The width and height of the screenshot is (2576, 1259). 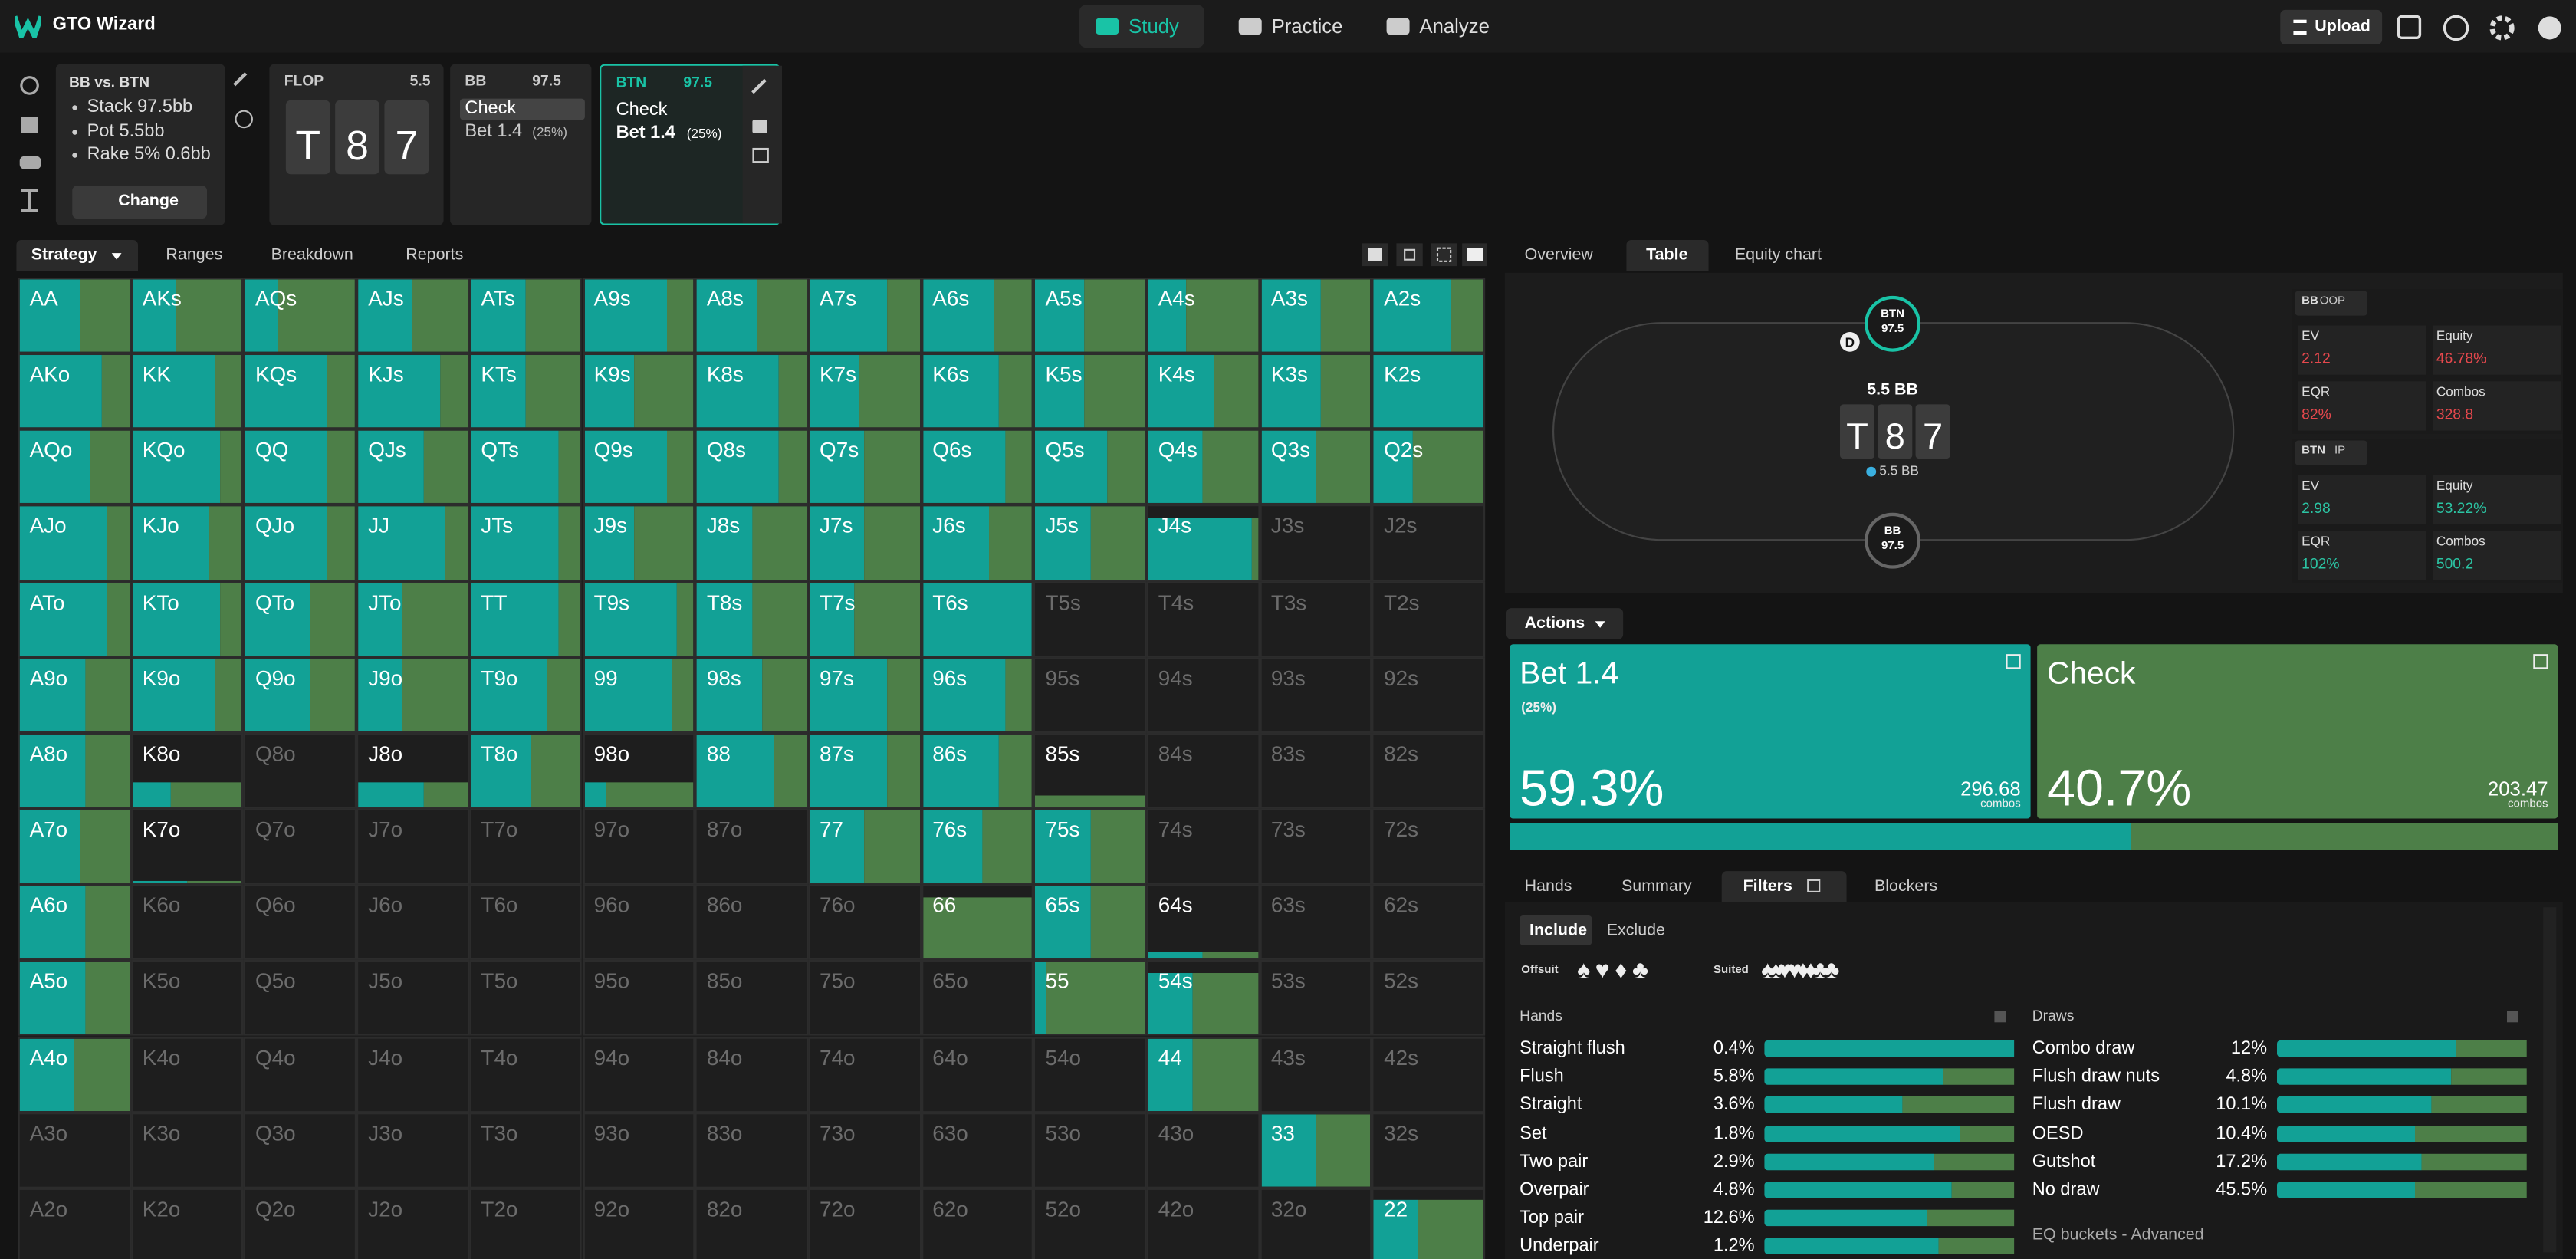 What do you see at coordinates (1616, 970) in the screenshot?
I see `offsuit-suits: ♠♥♦♣` at bounding box center [1616, 970].